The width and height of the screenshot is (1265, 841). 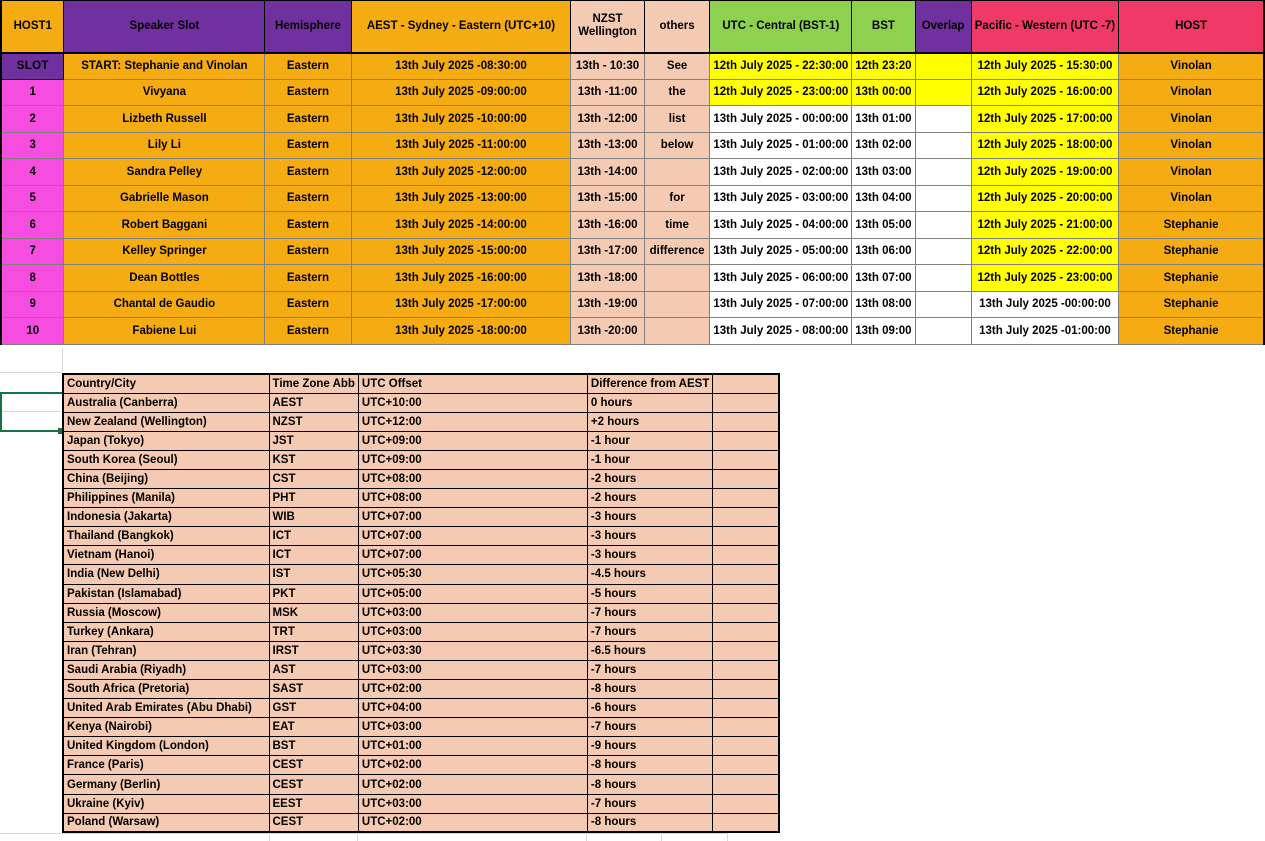 I want to click on utc-central-time-cell: 13th July 2025 - 05:00:00, so click(x=781, y=251).